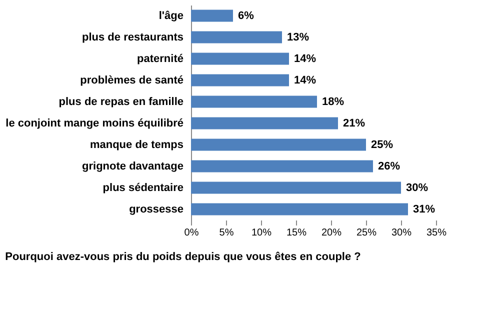  Describe the element at coordinates (261, 233) in the screenshot. I see `x-tick-label: 10%` at that location.